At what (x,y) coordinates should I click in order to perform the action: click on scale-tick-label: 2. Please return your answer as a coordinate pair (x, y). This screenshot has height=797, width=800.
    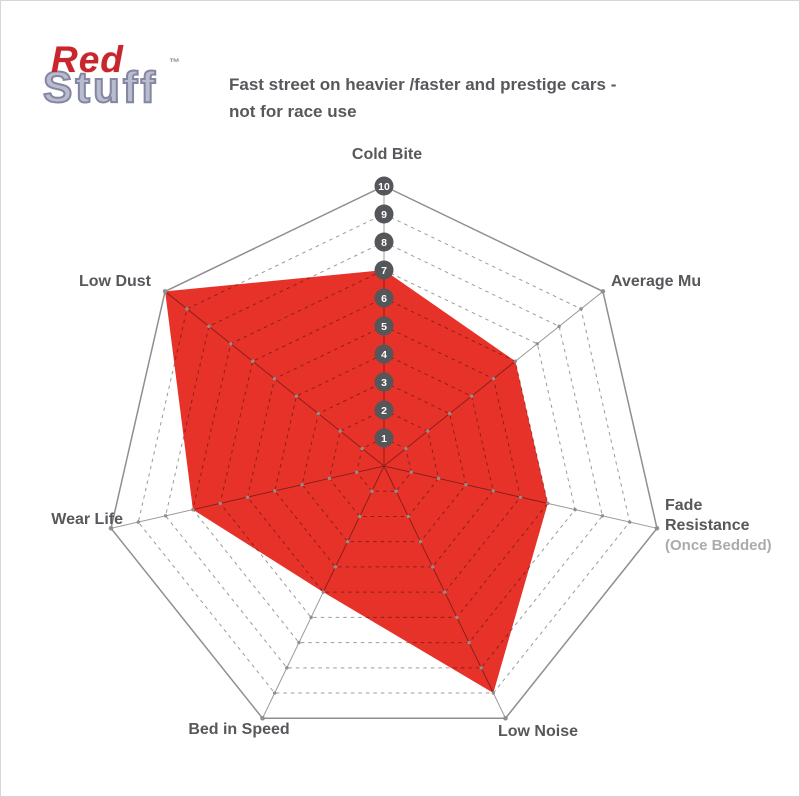
    Looking at the image, I should click on (384, 411).